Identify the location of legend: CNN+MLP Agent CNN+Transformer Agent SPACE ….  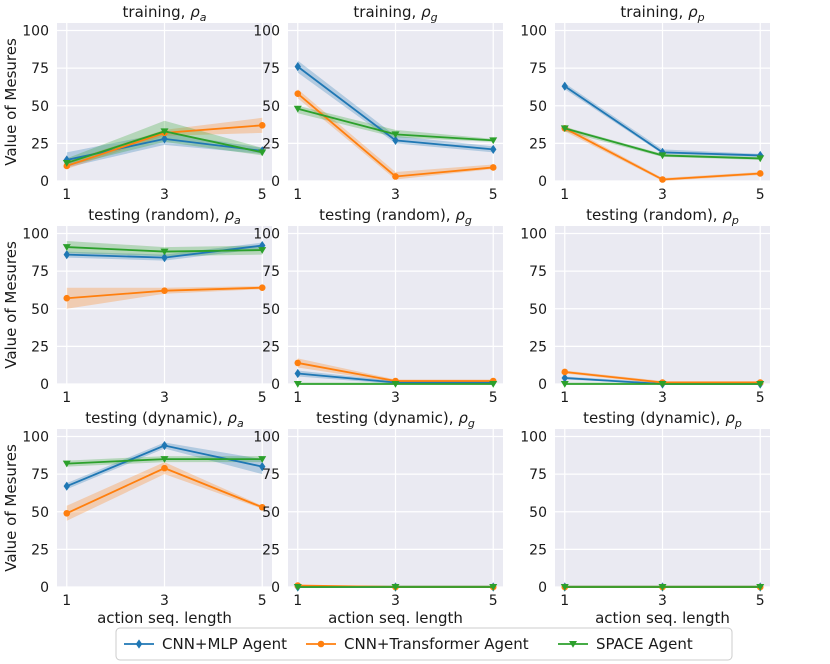
(424, 644).